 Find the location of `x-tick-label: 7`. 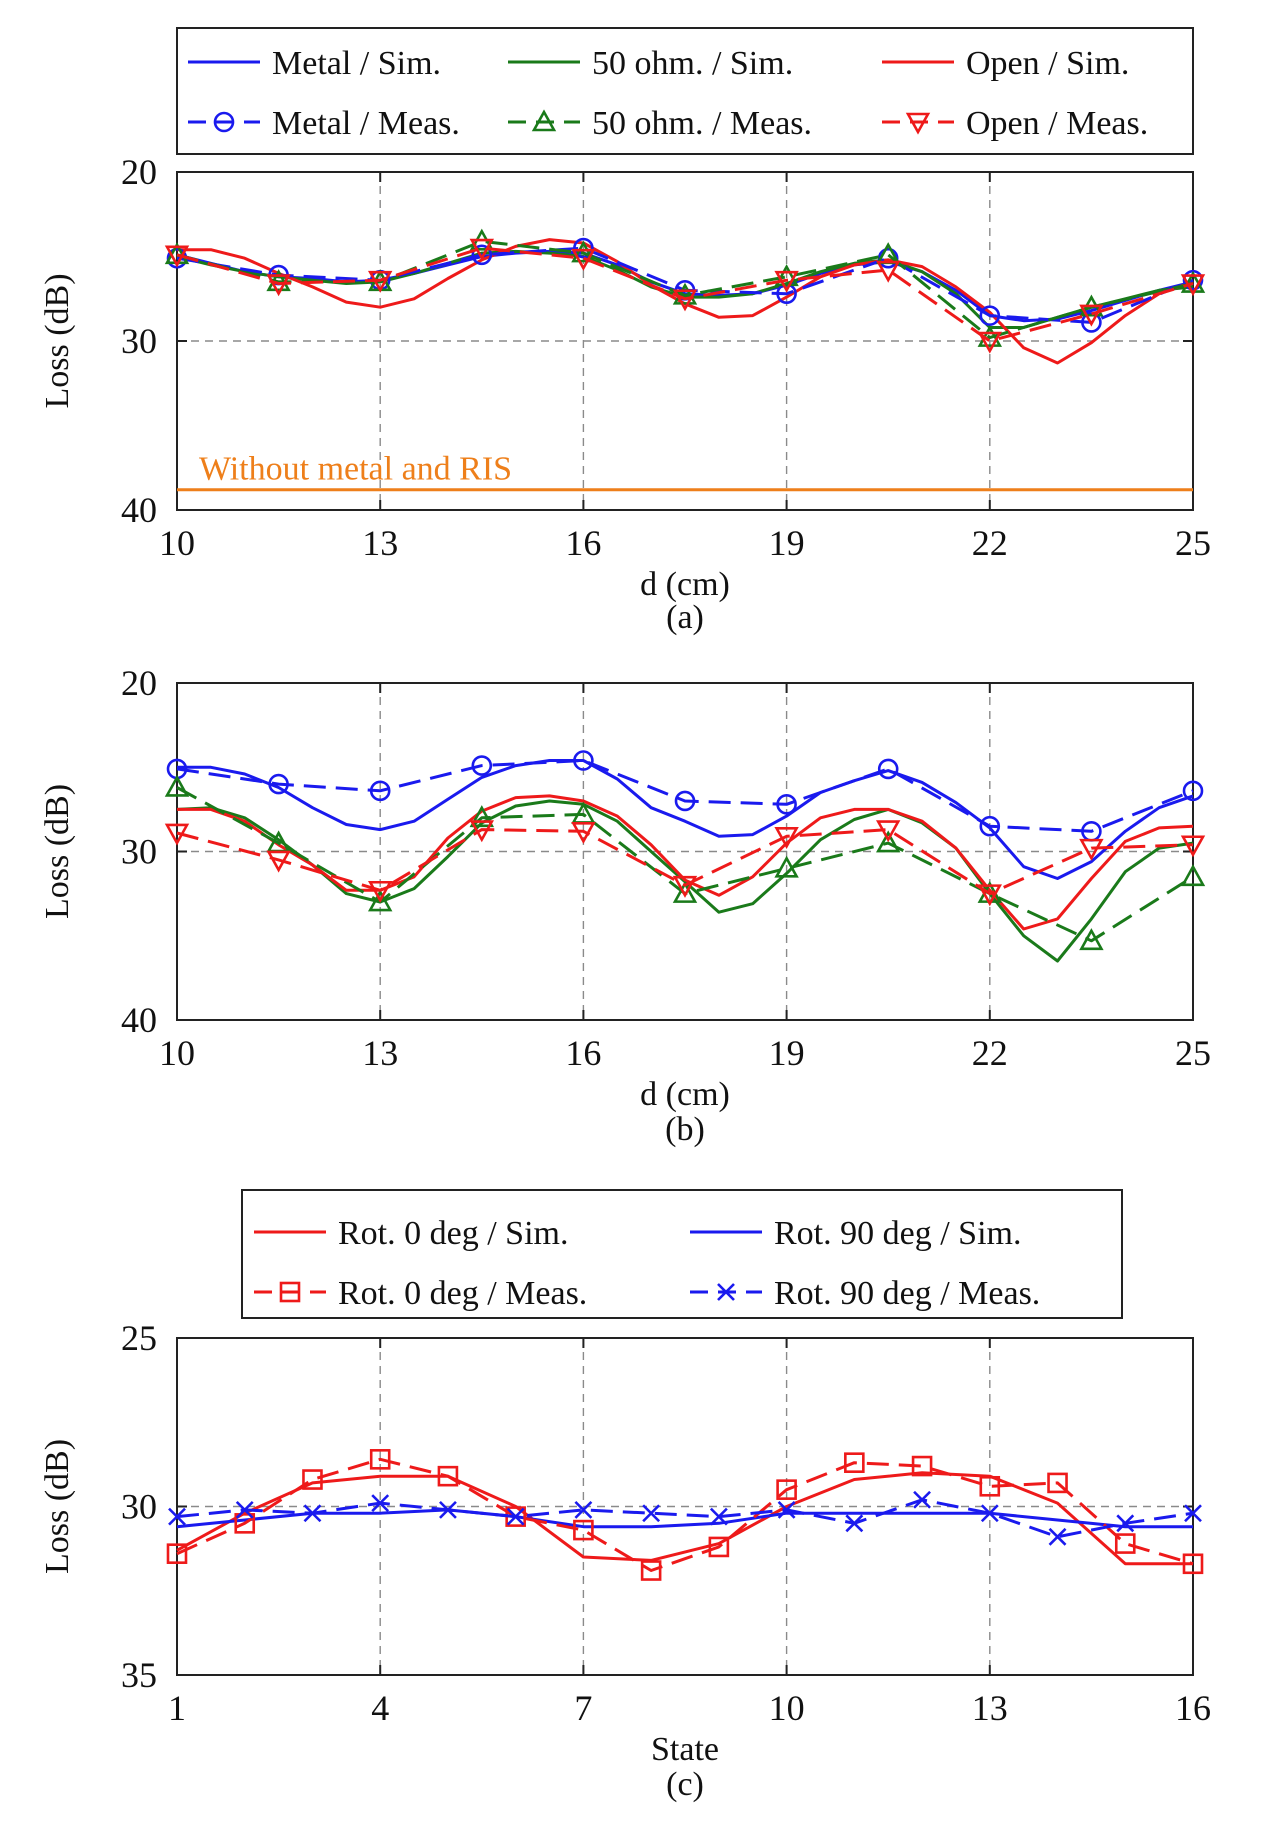

x-tick-label: 7 is located at coordinates (583, 1708).